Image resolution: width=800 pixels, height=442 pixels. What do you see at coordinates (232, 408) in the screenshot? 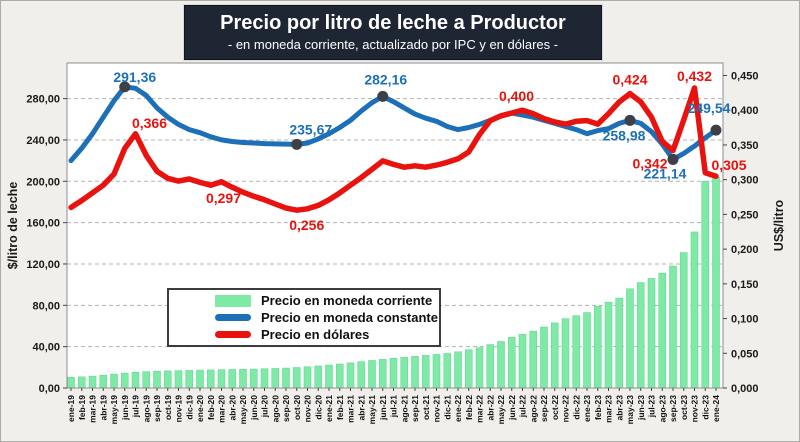
I see `x-axis-label: abr-20` at bounding box center [232, 408].